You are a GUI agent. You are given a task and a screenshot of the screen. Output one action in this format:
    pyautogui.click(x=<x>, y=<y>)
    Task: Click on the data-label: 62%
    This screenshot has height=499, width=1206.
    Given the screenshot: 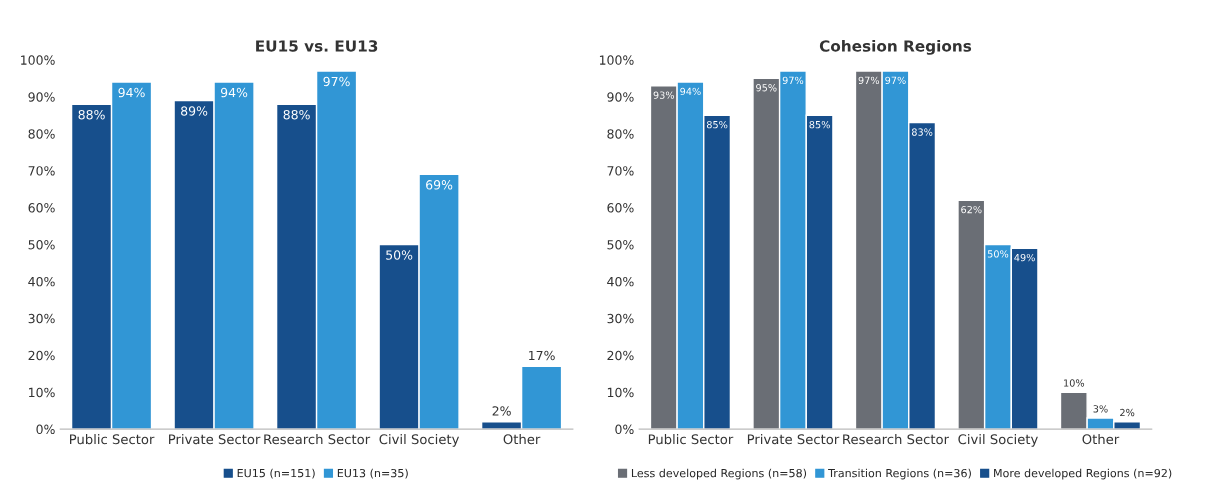 What is the action you would take?
    pyautogui.click(x=971, y=209)
    